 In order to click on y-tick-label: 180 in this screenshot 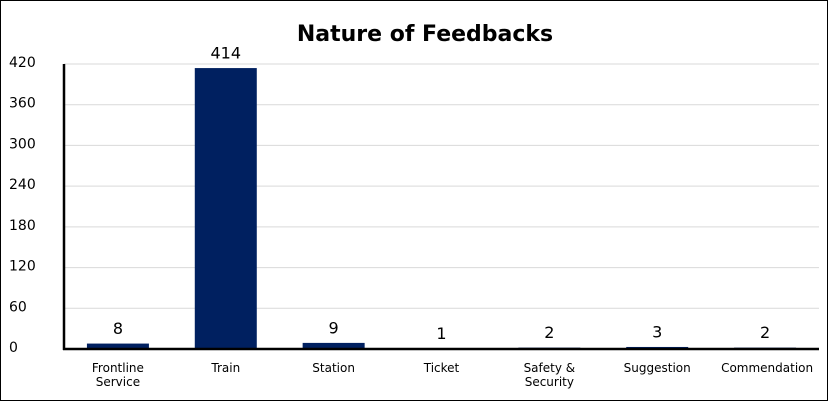, I will do `click(22, 226)`.